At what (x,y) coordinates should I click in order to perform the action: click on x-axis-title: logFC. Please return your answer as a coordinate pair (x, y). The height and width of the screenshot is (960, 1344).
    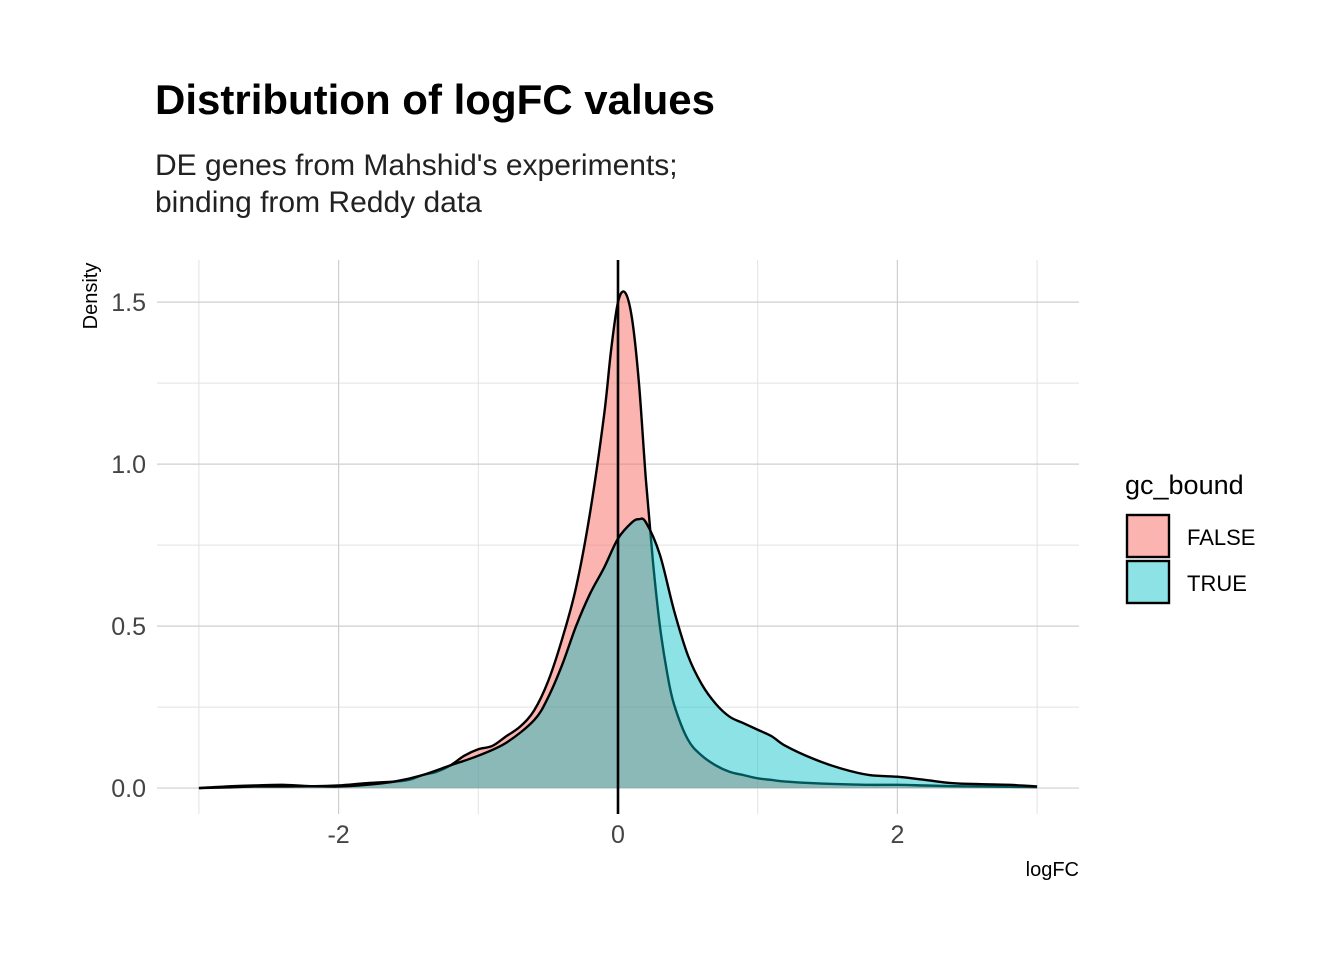
    Looking at the image, I should click on (1052, 870).